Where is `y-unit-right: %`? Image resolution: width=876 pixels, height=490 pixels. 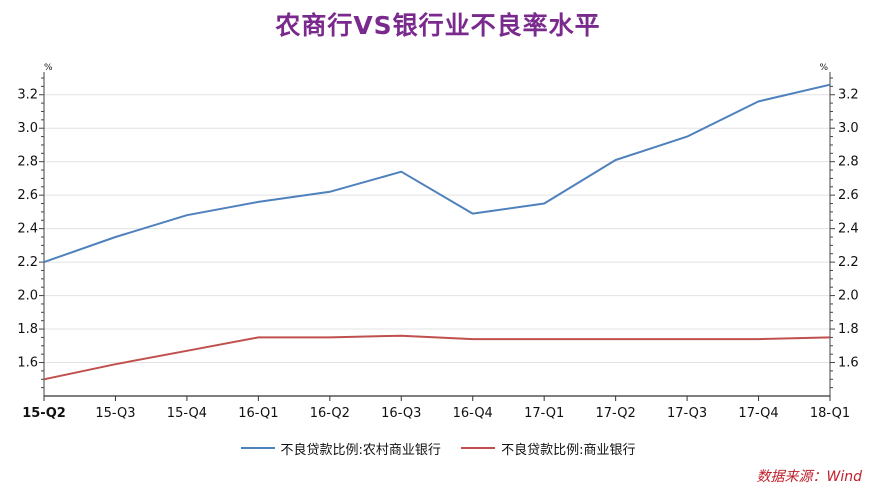 y-unit-right: % is located at coordinates (823, 68).